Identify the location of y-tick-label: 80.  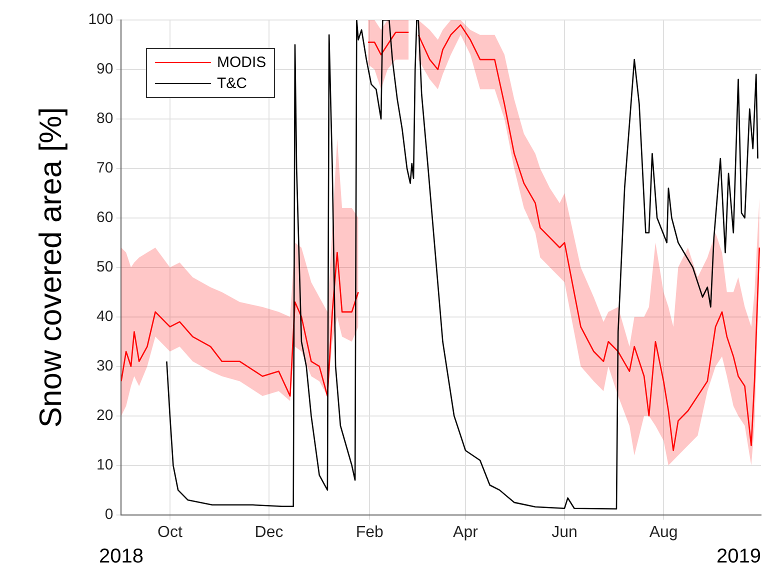
(105, 119).